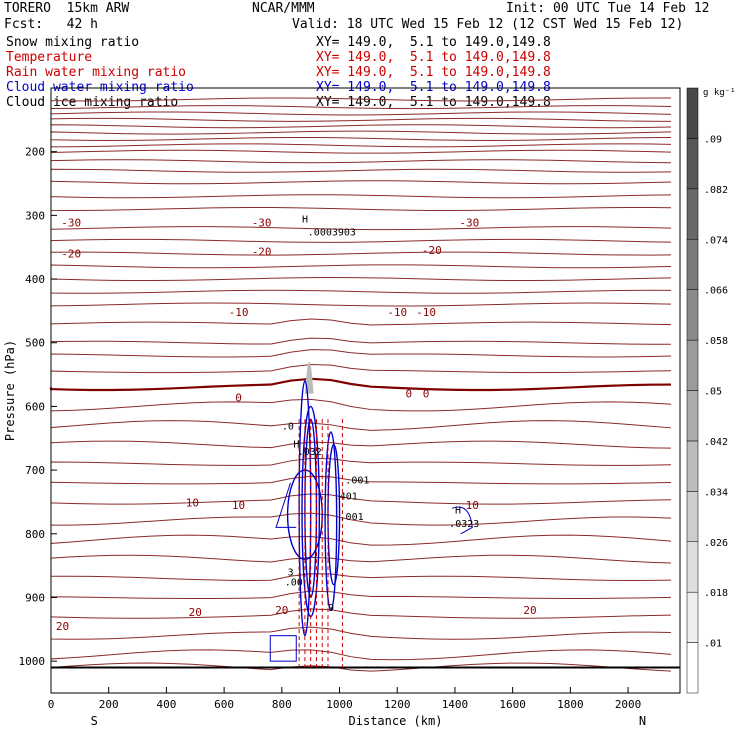 This screenshot has width=740, height=740. I want to click on model-label: TORERO 15km ARW, so click(67, 8).